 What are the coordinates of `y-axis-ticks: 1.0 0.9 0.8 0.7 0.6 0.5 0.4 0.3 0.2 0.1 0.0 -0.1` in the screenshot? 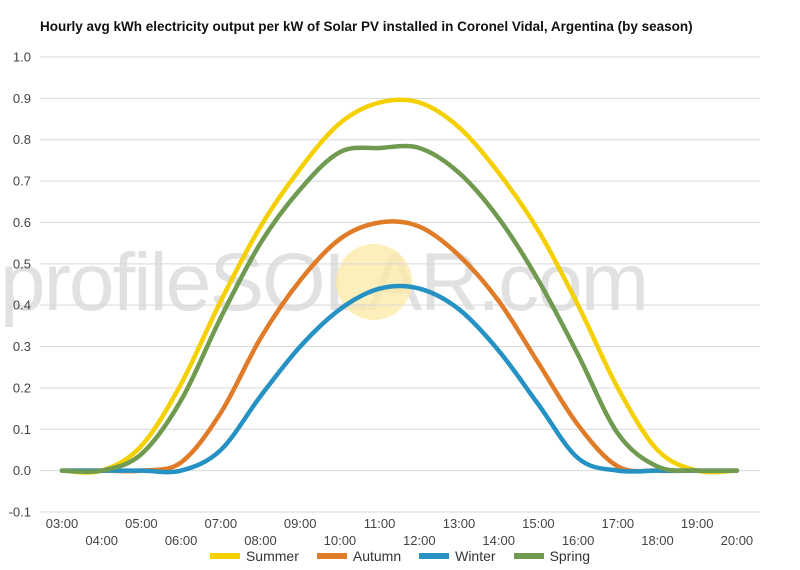 It's located at (20, 285).